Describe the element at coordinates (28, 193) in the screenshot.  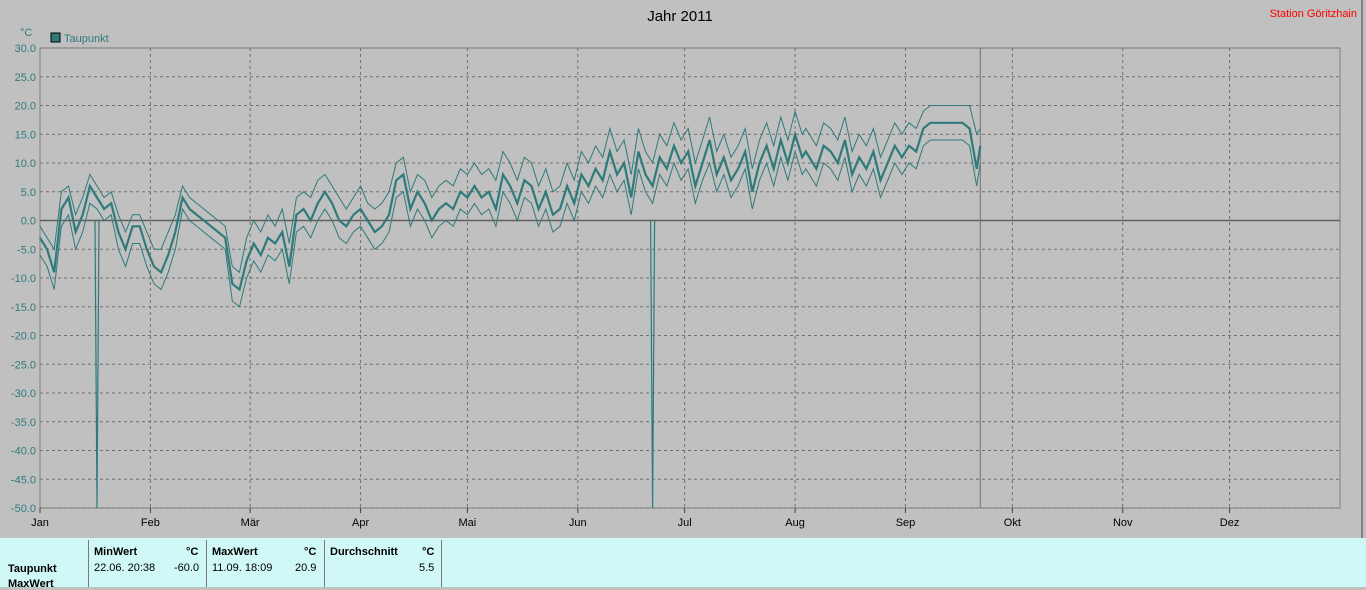
I see `y-tick-label: 5.0` at that location.